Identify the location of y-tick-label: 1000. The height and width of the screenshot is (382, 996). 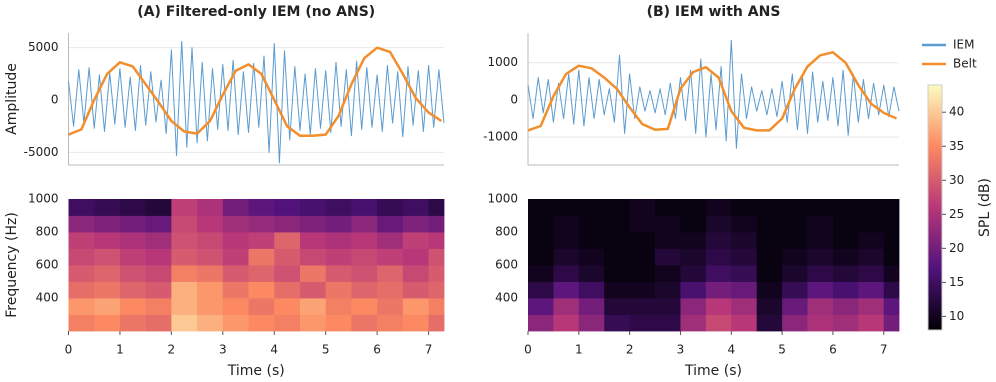
(502, 62).